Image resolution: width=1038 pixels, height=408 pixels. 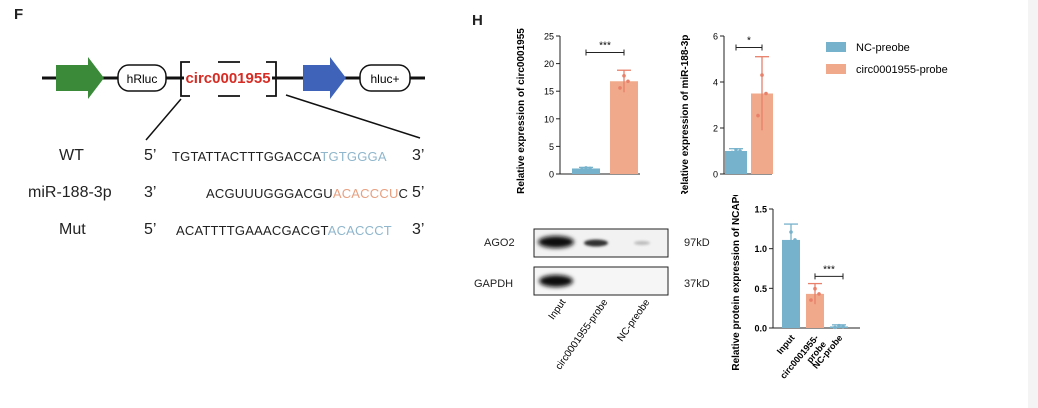 I want to click on blot-kd-gapdh: 37kD, so click(x=697, y=284).